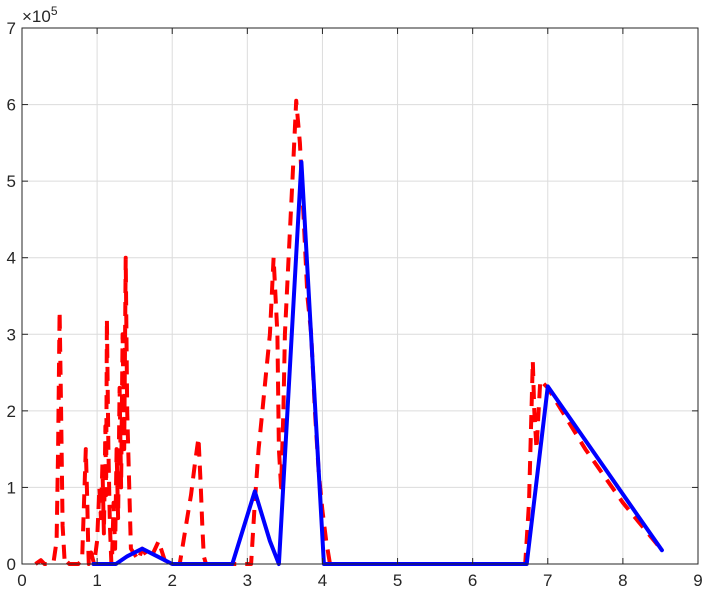  What do you see at coordinates (547, 580) in the screenshot?
I see `x-tick-label: 7` at bounding box center [547, 580].